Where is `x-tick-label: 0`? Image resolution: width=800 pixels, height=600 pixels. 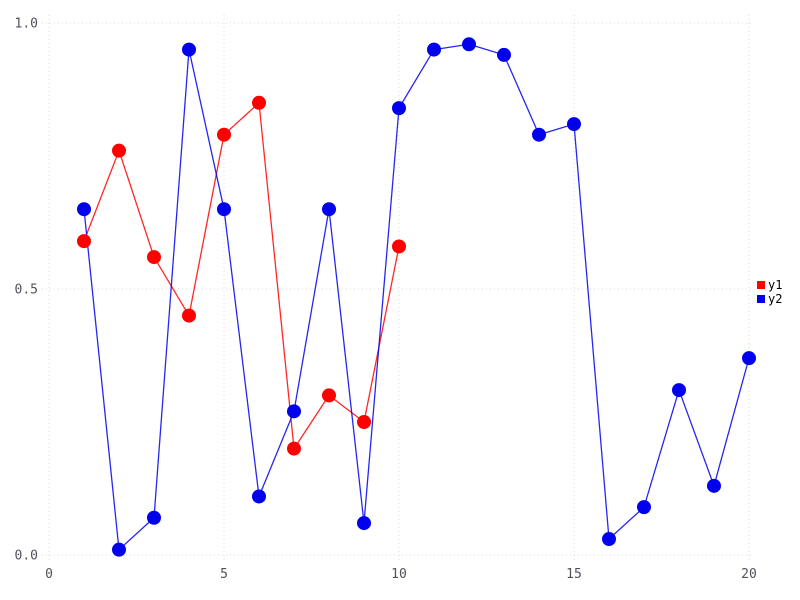
x-tick-label: 0 is located at coordinates (49, 574).